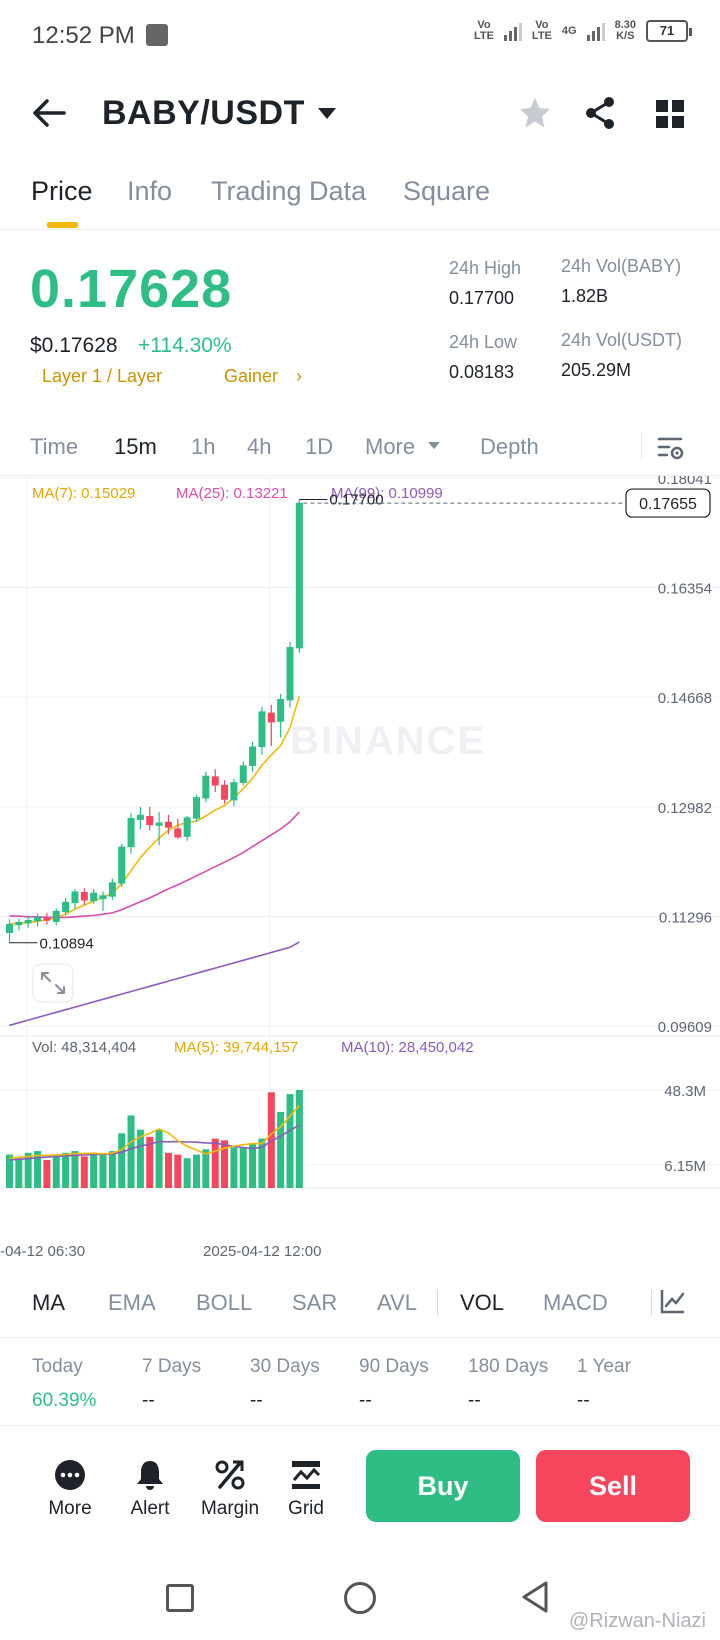  I want to click on low-marker-label: 0.10894, so click(67, 944).